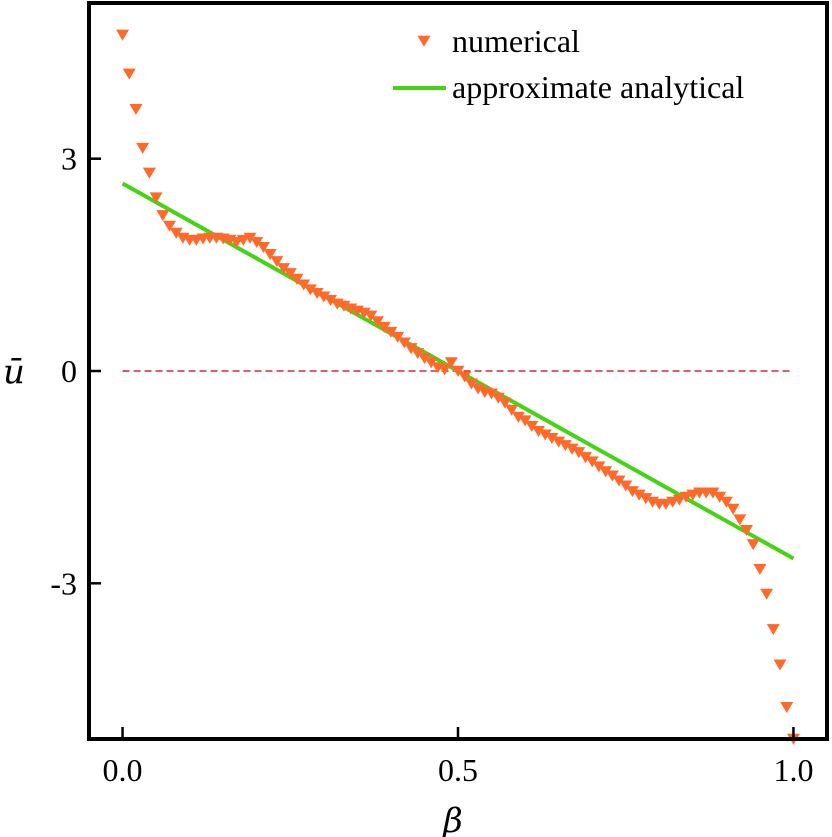  I want to click on x-tick-label: 1.0, so click(793, 770).